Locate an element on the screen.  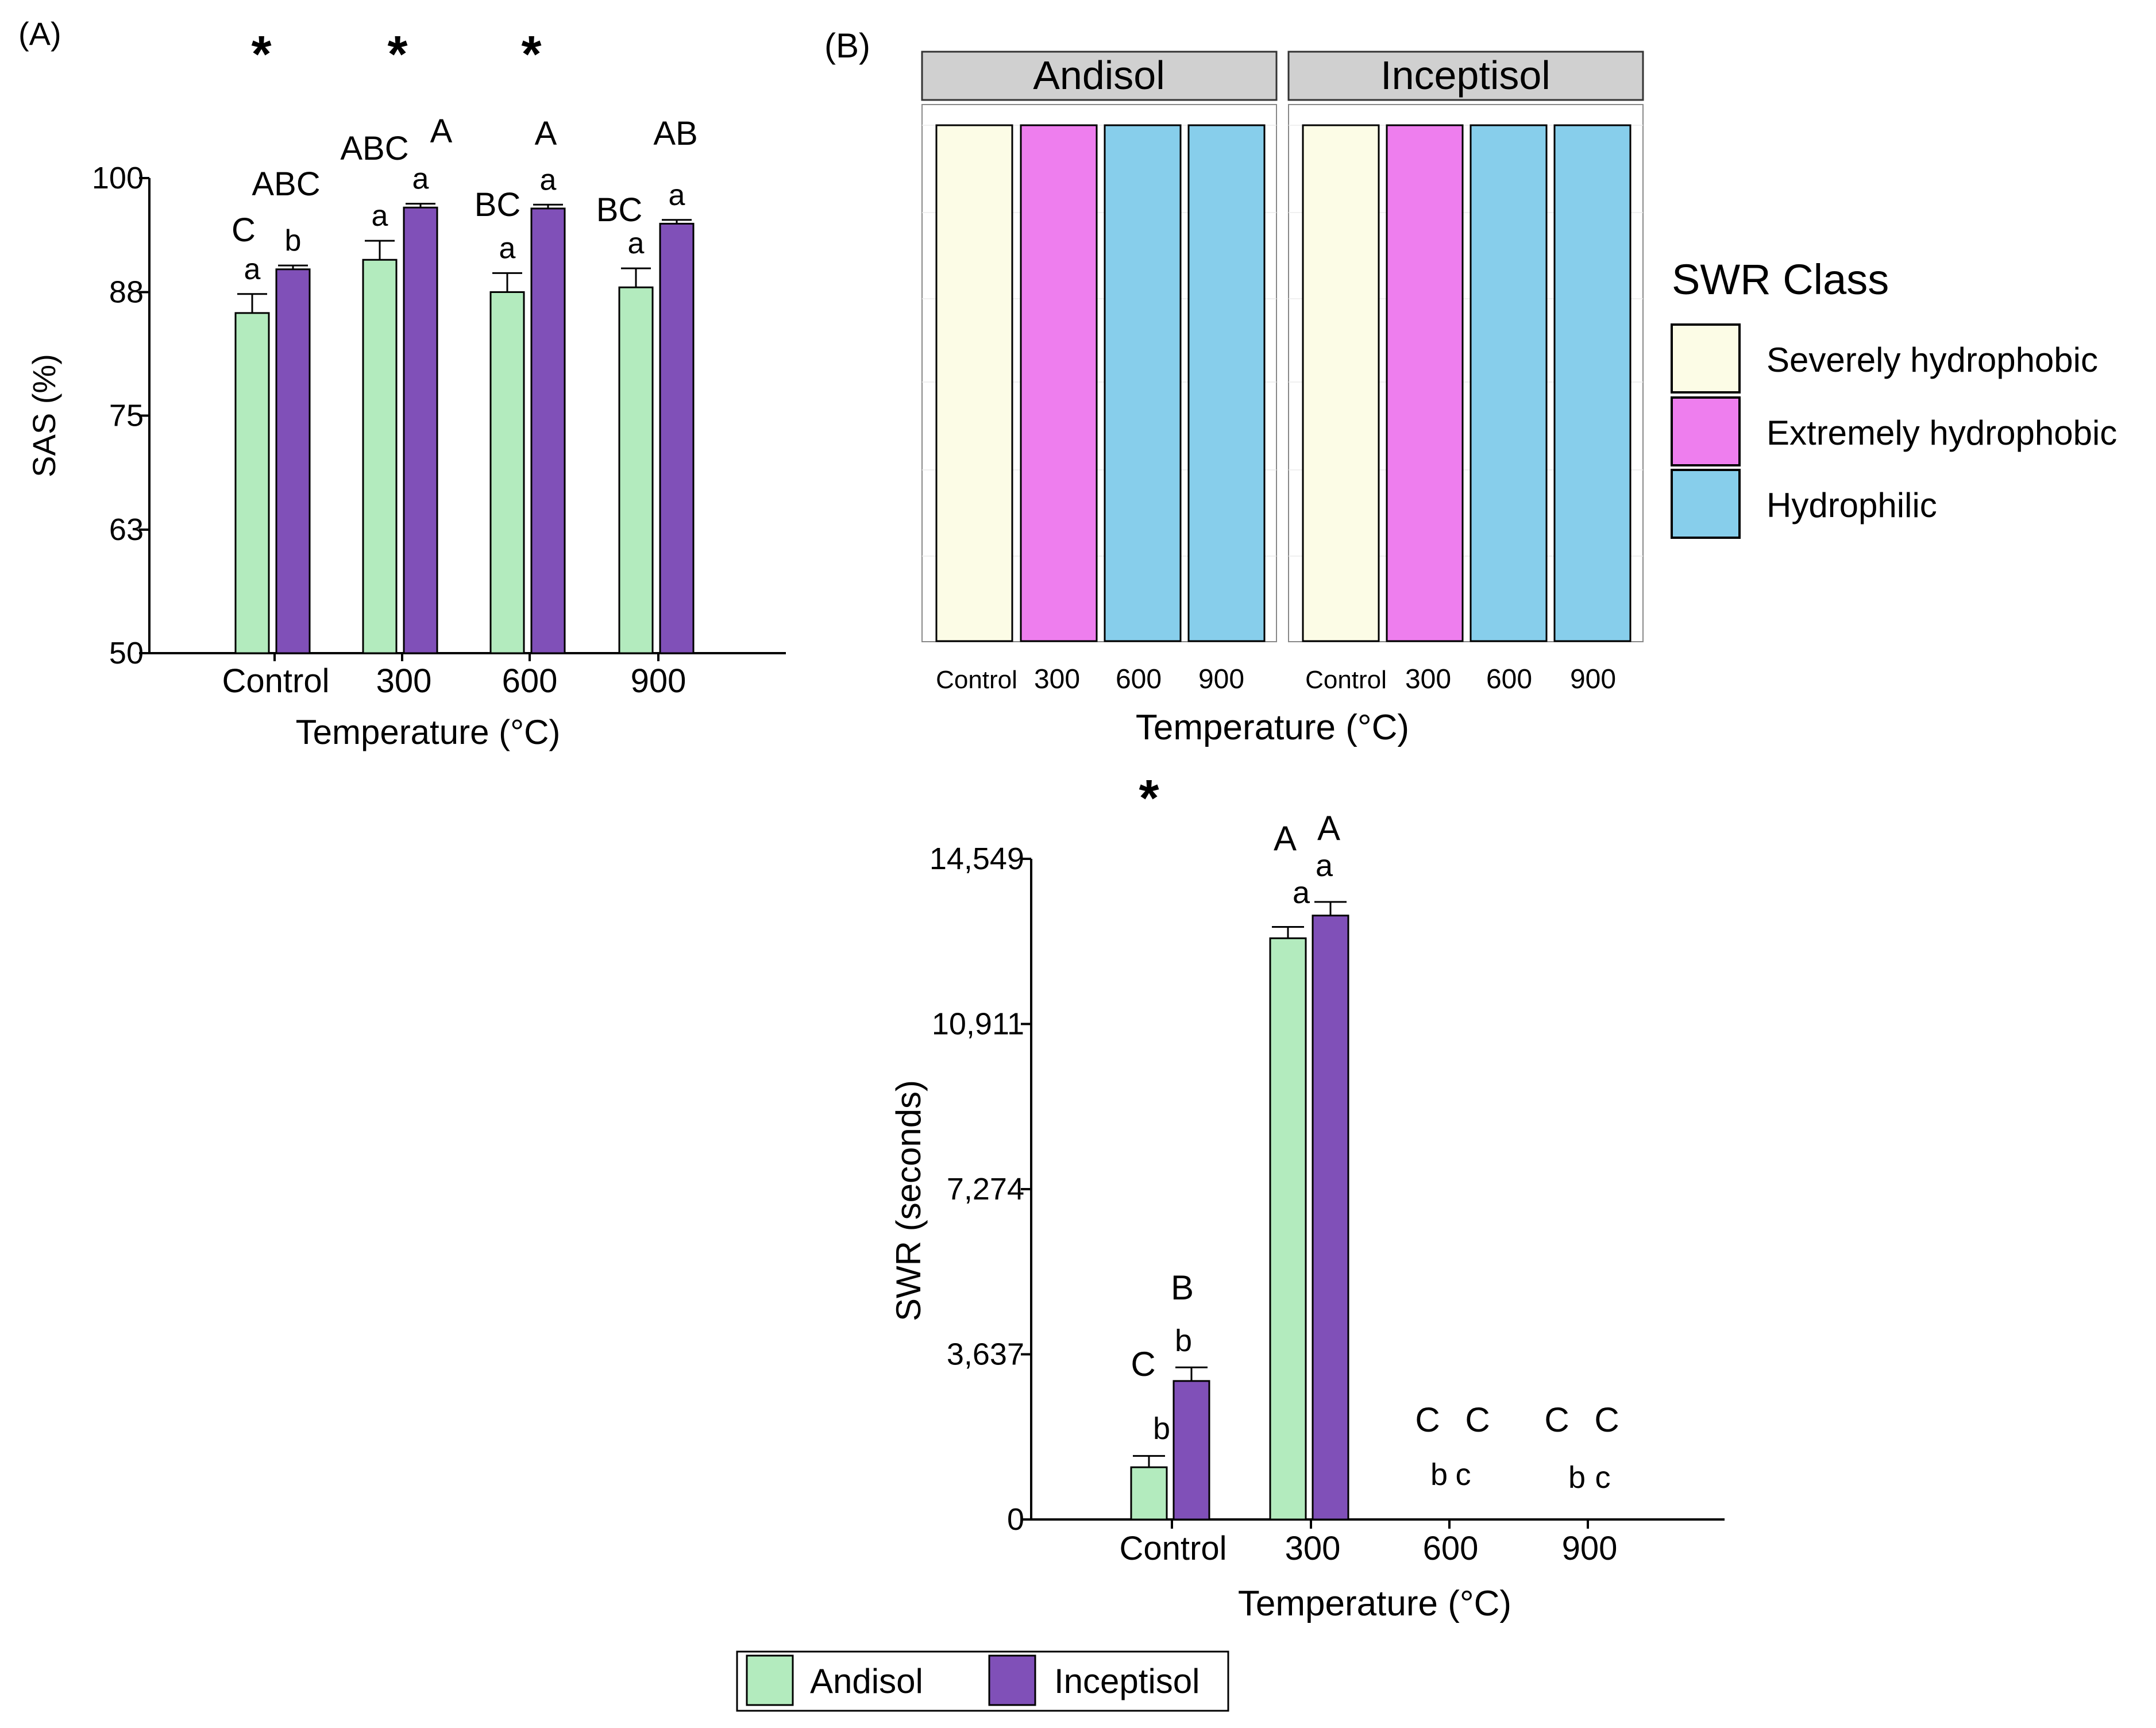
y-tick-label: 75 is located at coordinates (126, 416).